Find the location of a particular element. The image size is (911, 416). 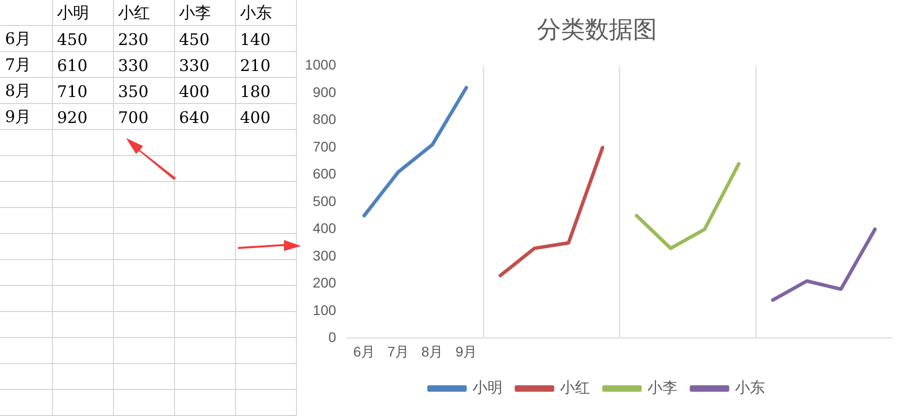

x-tick-label: 9月 is located at coordinates (466, 351).